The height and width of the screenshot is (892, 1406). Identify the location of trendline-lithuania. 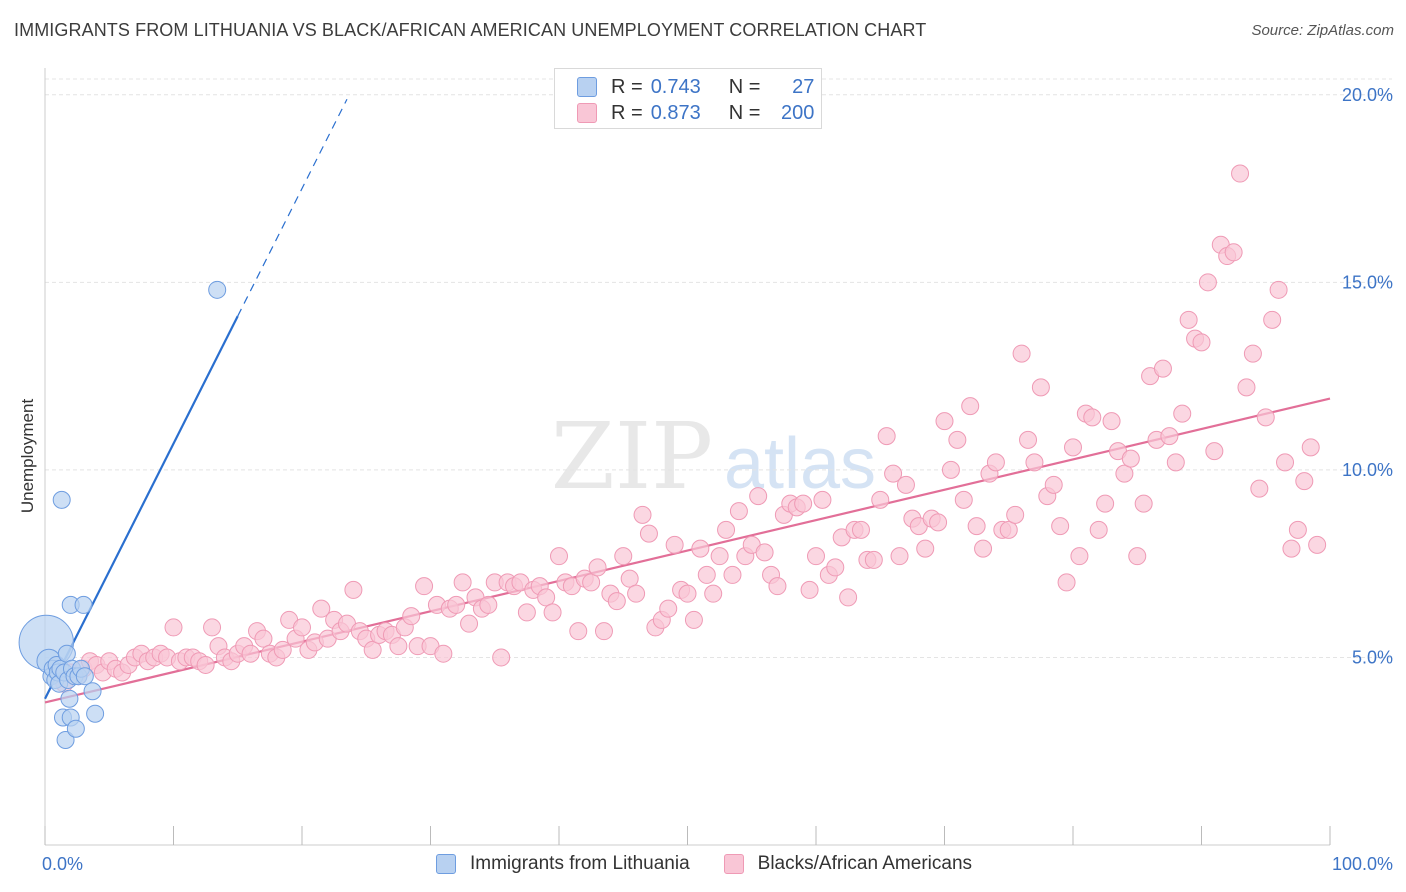
(141, 507).